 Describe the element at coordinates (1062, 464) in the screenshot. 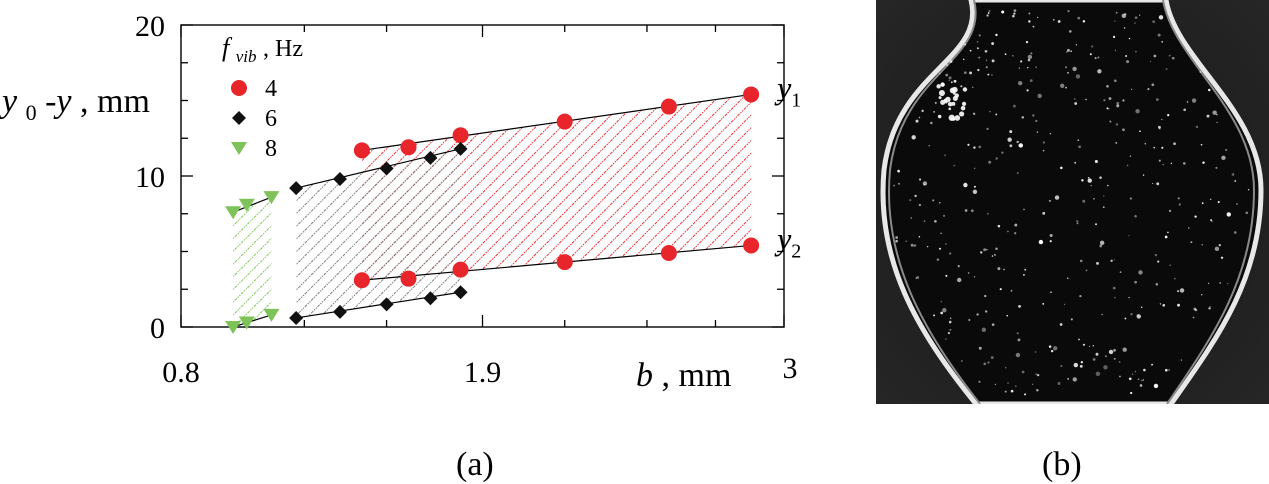

I see `caption-b: (b)` at that location.